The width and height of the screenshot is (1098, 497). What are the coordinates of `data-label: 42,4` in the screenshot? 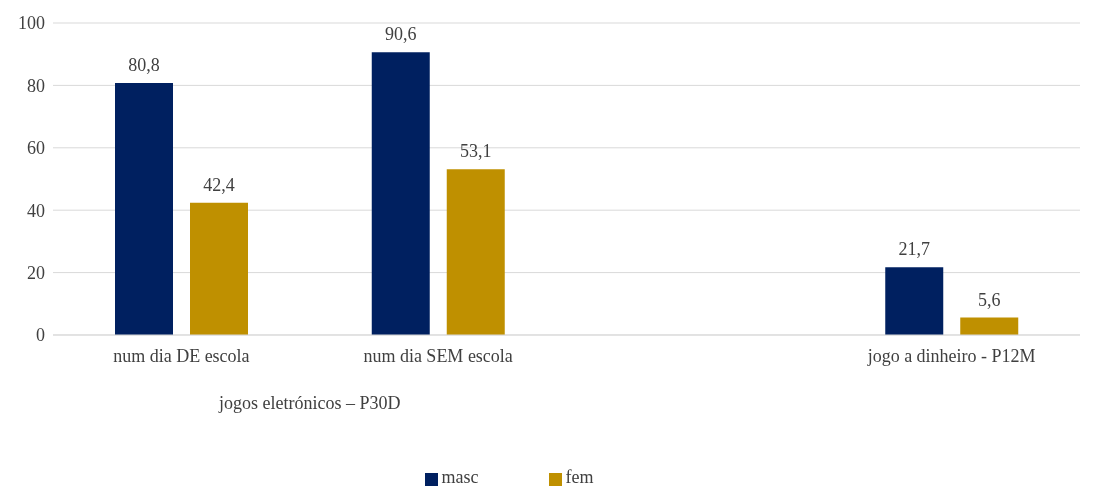 It's located at (219, 184).